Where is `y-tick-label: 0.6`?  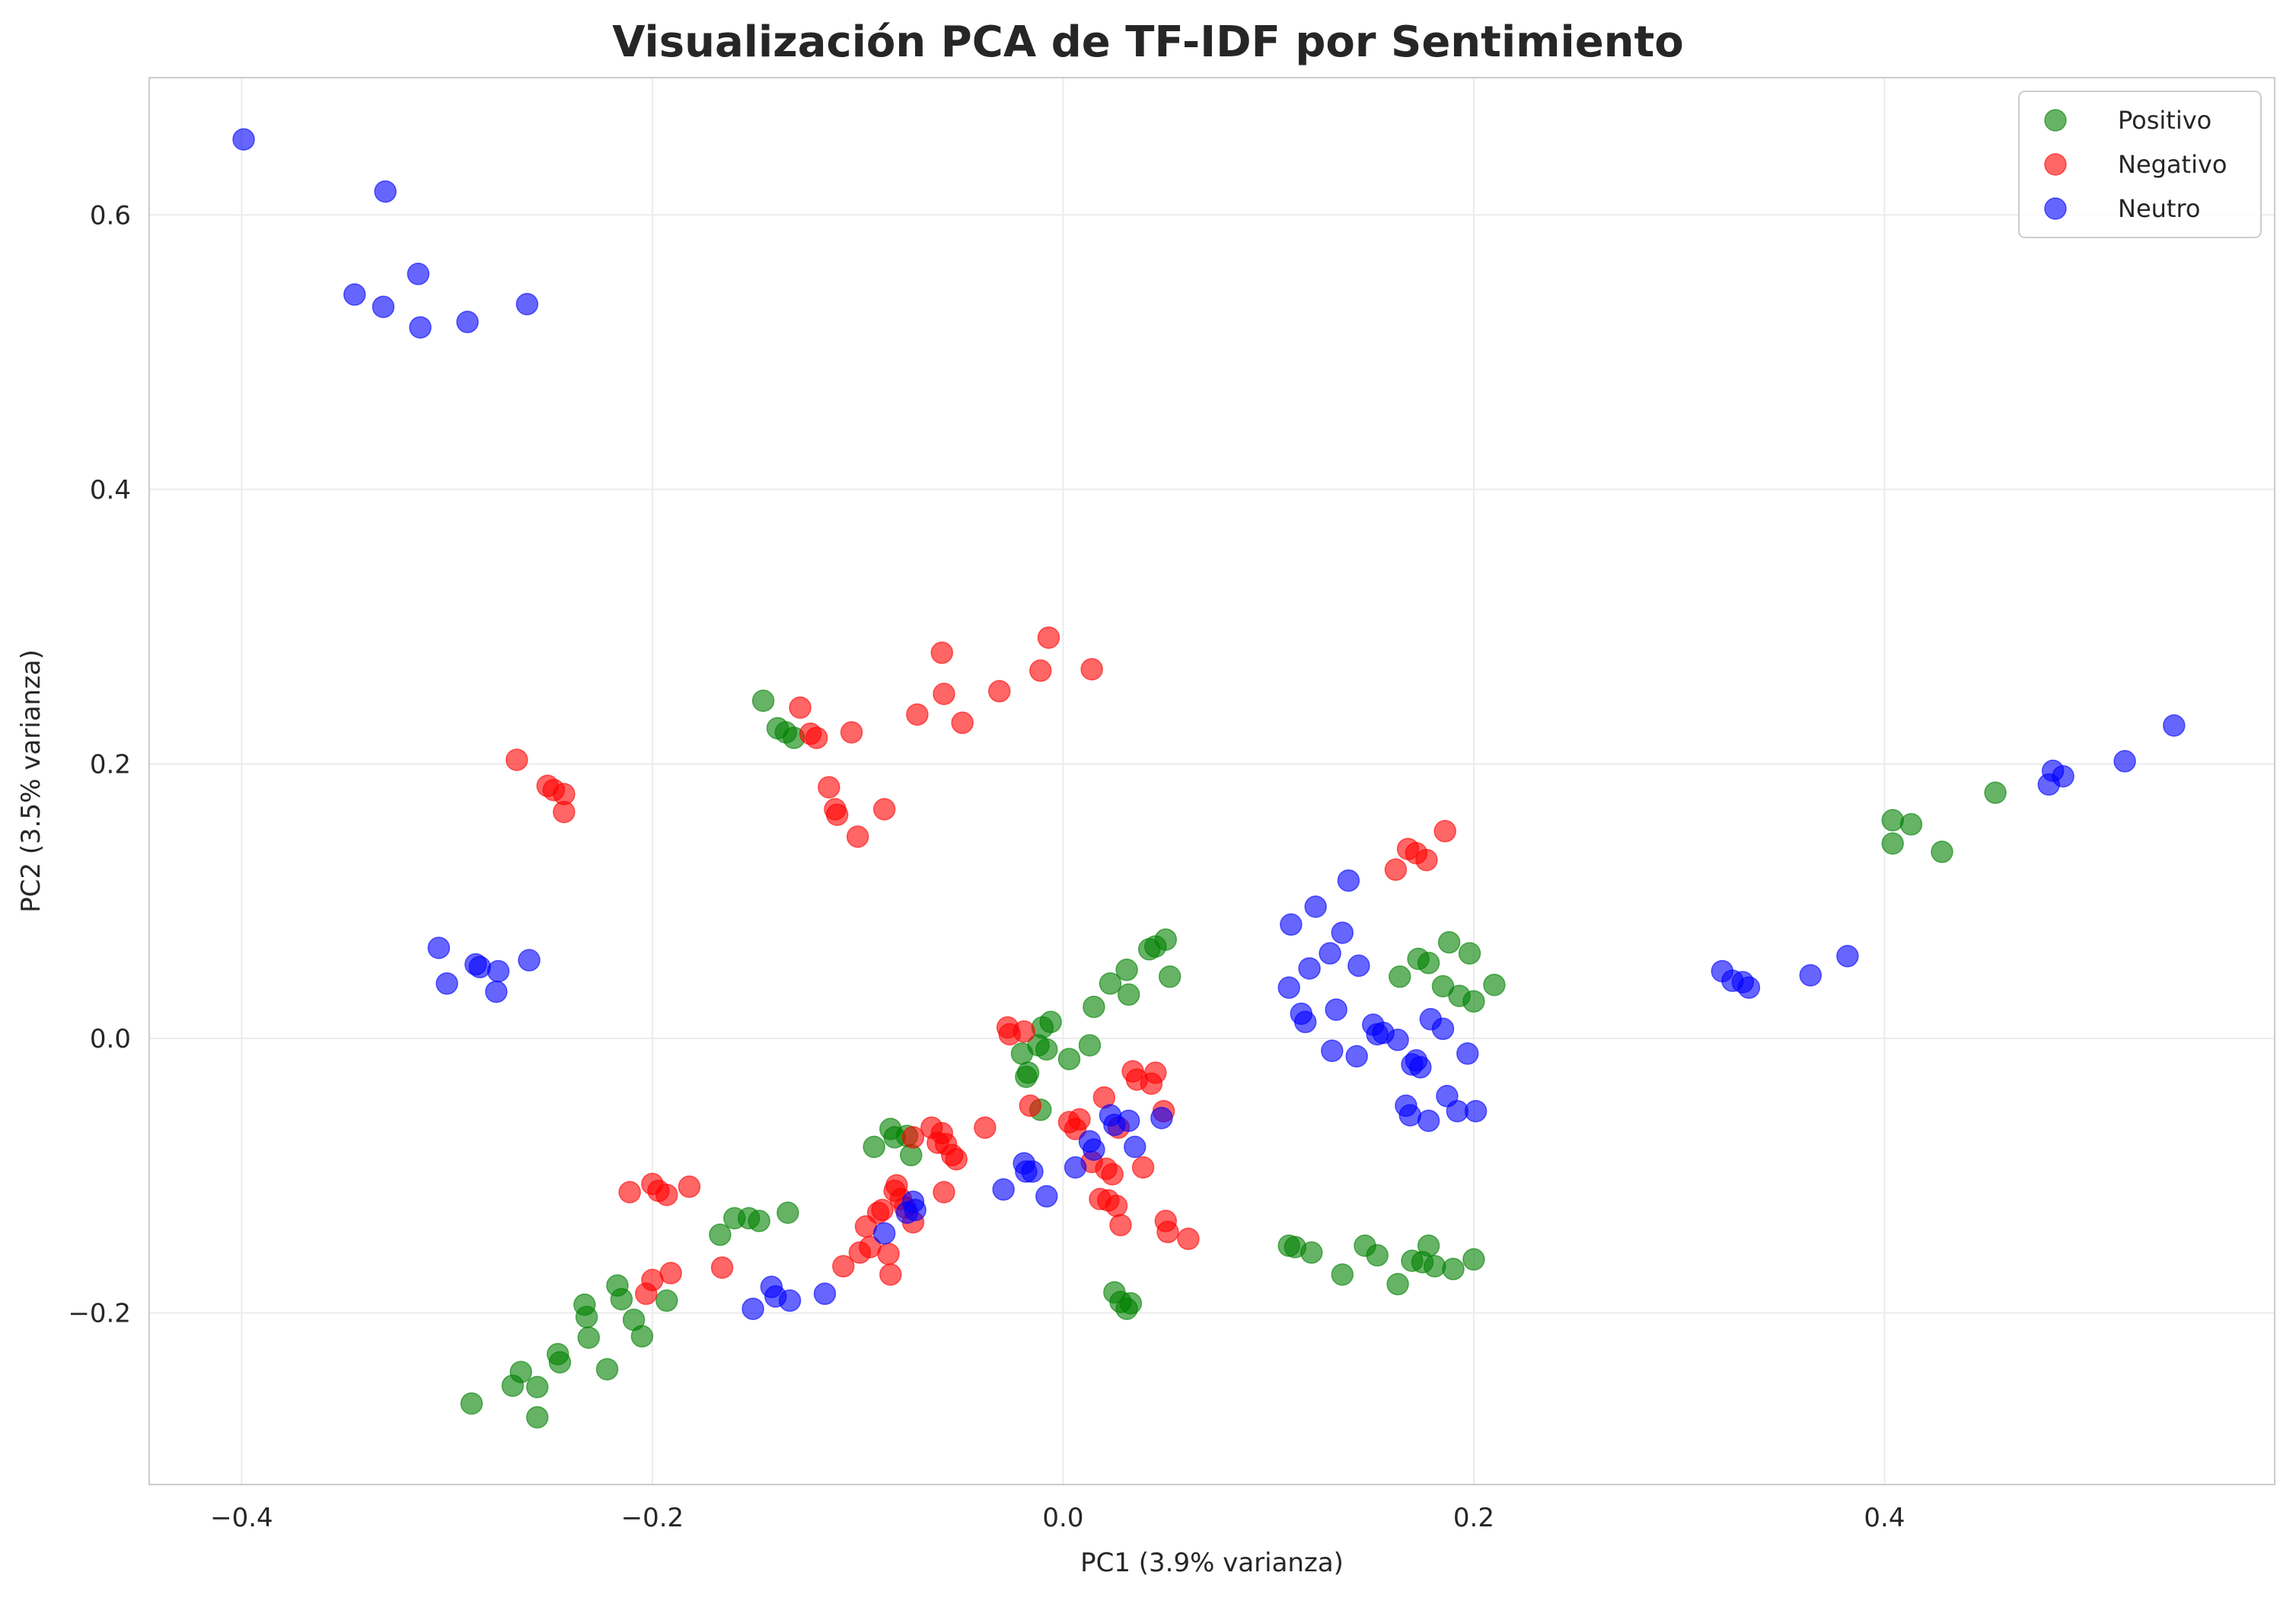 y-tick-label: 0.6 is located at coordinates (110, 215).